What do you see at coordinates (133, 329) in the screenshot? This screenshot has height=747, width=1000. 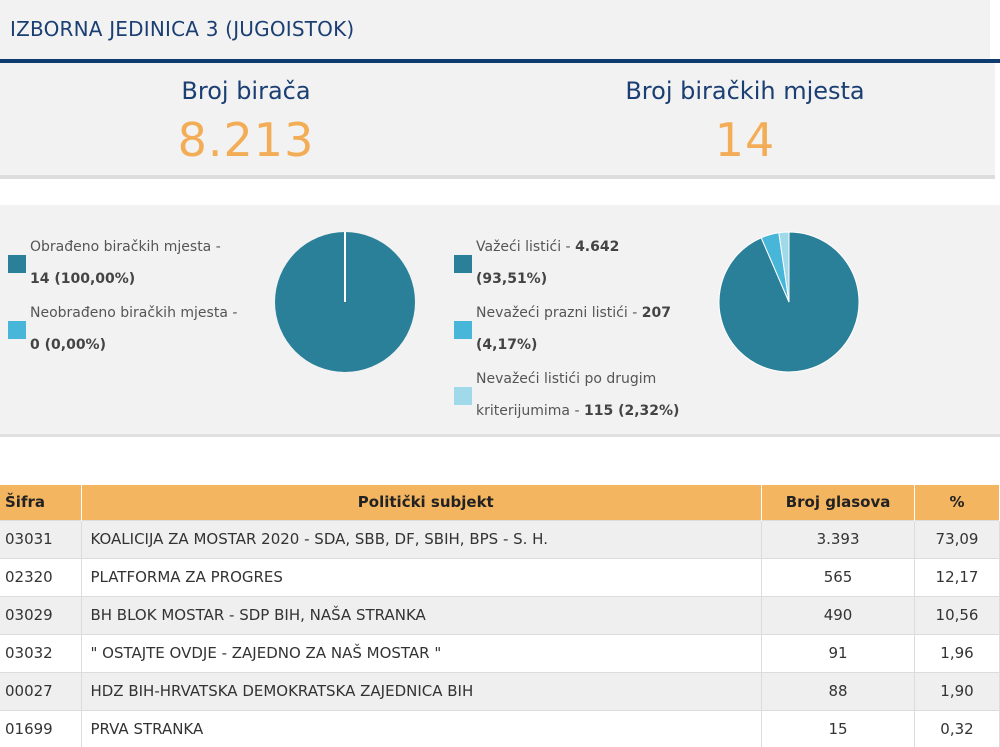 I see `legend-unprocessed: Neobrađeno biračkih mjesta - 0 (0,00%)` at bounding box center [133, 329].